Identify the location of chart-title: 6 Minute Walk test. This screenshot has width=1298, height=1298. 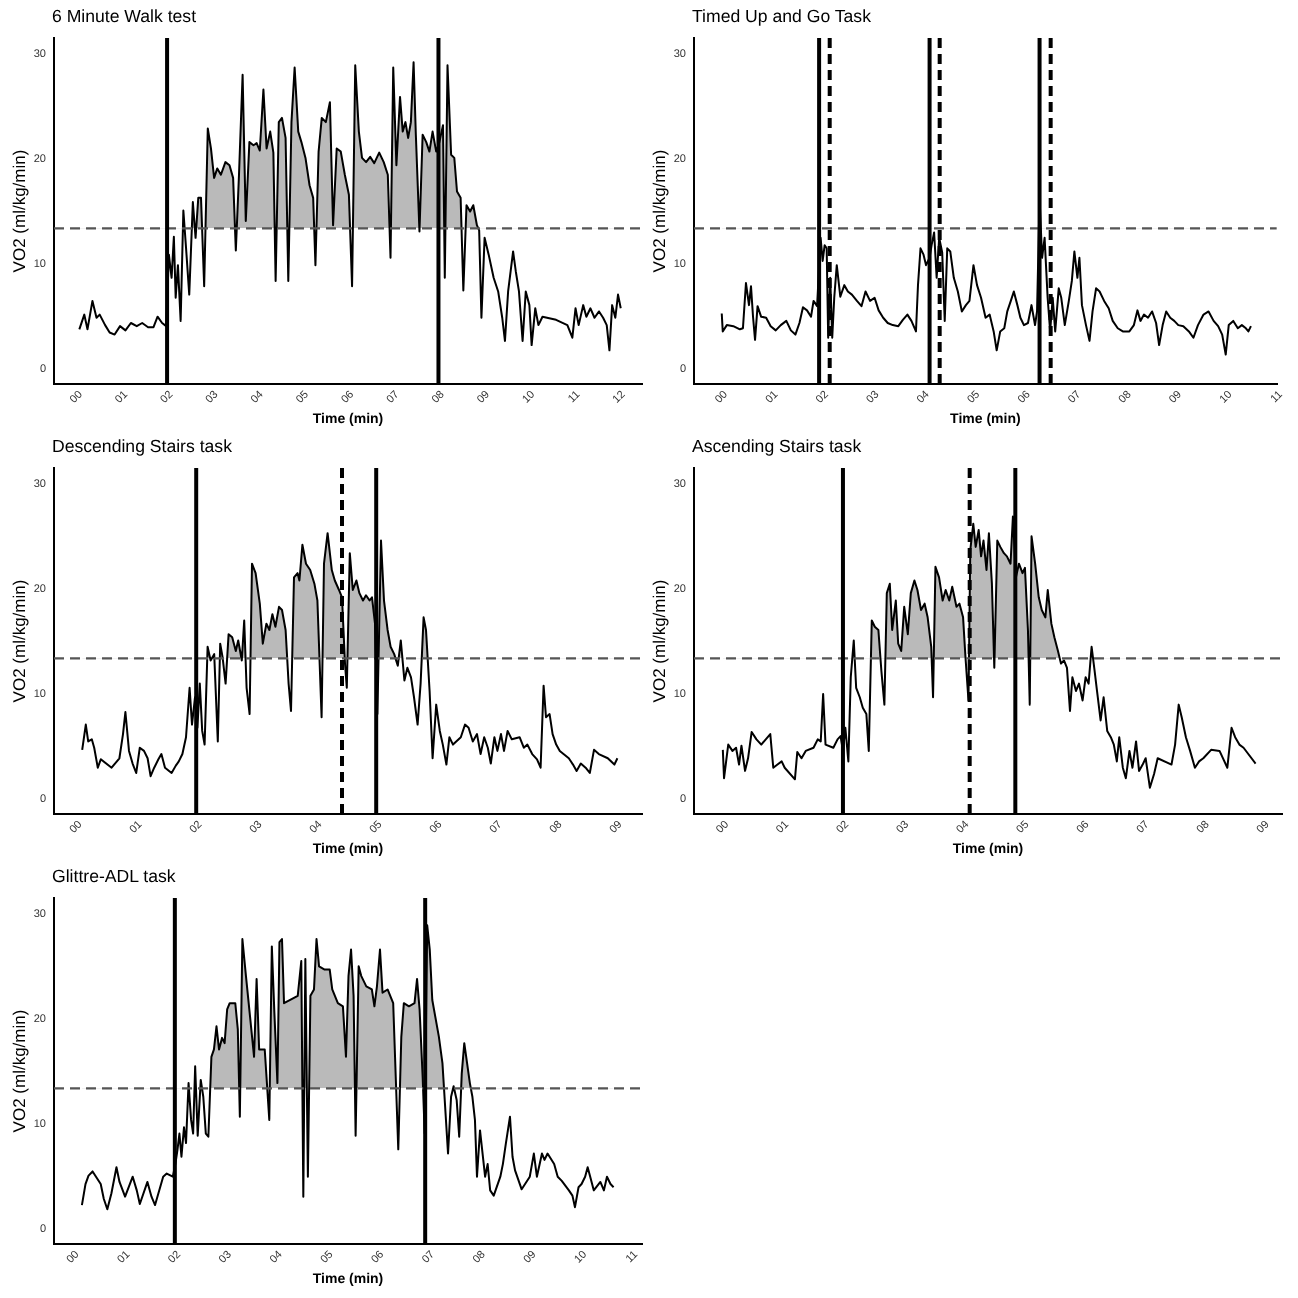
(124, 17).